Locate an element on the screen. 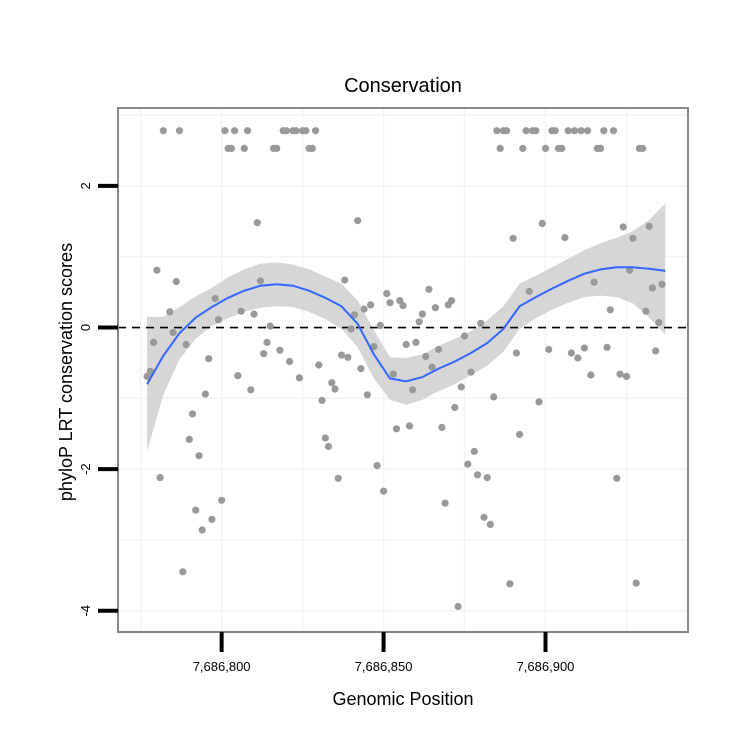  smooth-fit-line is located at coordinates (406, 325).